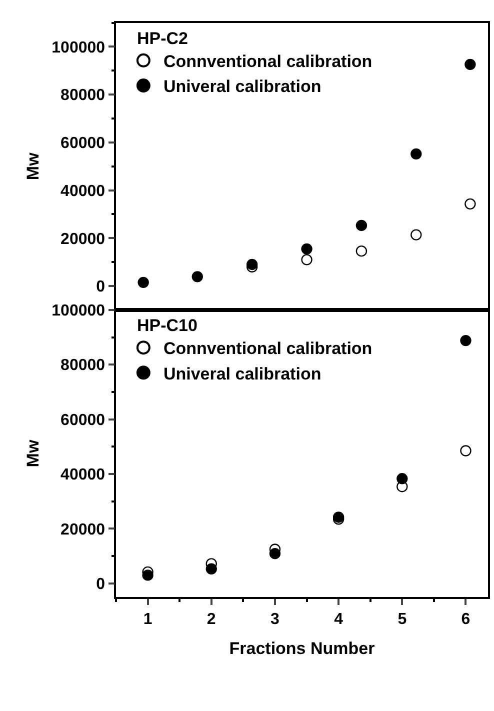 This screenshot has width=494, height=711. Describe the element at coordinates (402, 619) in the screenshot. I see `x-tick-label: 5` at that location.